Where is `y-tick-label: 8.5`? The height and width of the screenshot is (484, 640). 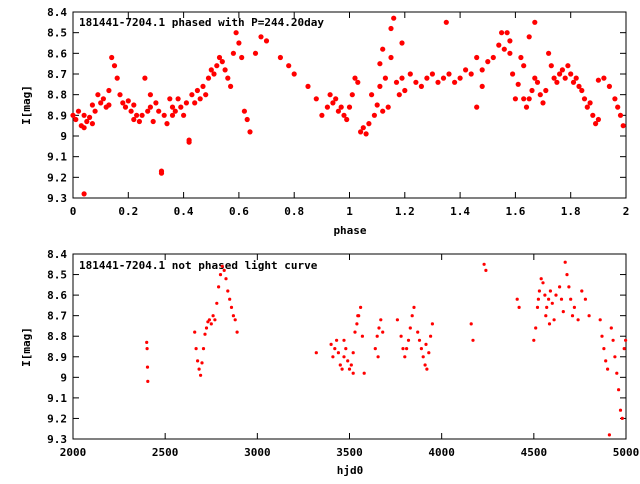 y-tick-label: 8.5 is located at coordinates (57, 275).